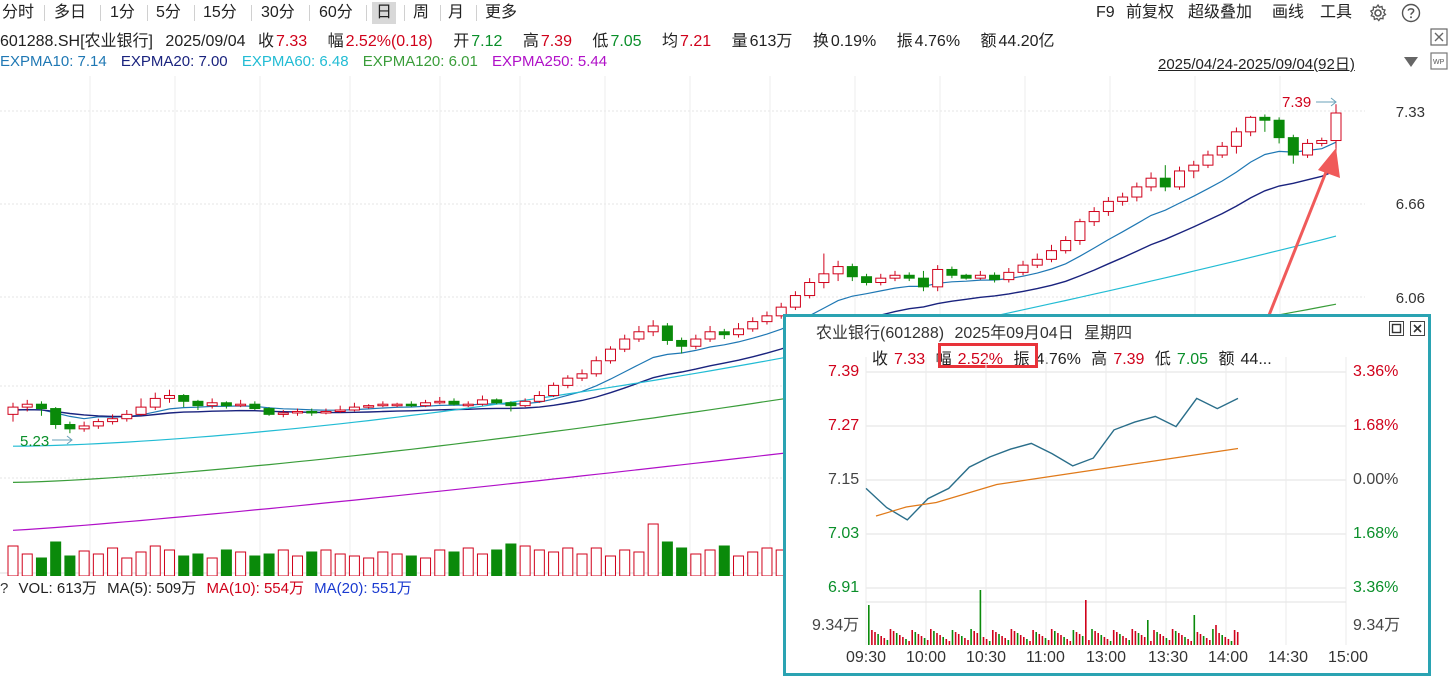  What do you see at coordinates (336, 12) in the screenshot?
I see `tab-60min: 60分` at bounding box center [336, 12].